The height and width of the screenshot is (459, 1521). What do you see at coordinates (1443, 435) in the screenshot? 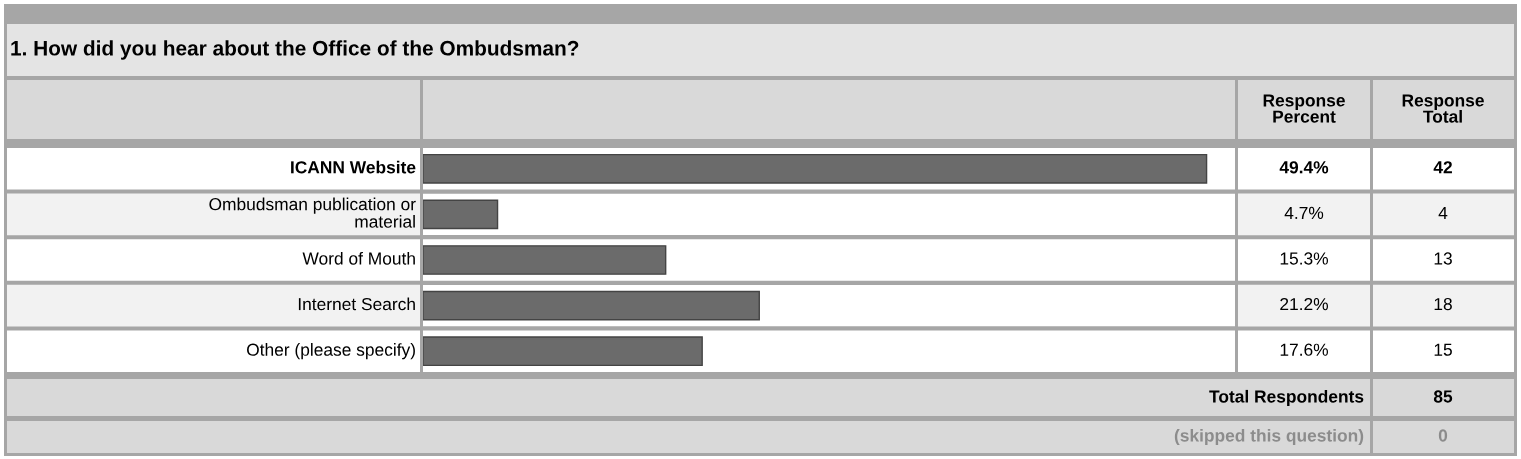
I see `text: 0` at bounding box center [1443, 435].